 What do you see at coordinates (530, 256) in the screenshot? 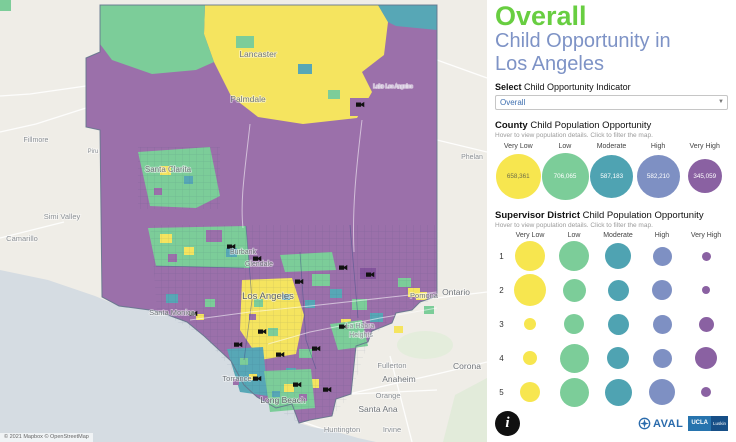
I see `district-1-bubble-very-low` at bounding box center [530, 256].